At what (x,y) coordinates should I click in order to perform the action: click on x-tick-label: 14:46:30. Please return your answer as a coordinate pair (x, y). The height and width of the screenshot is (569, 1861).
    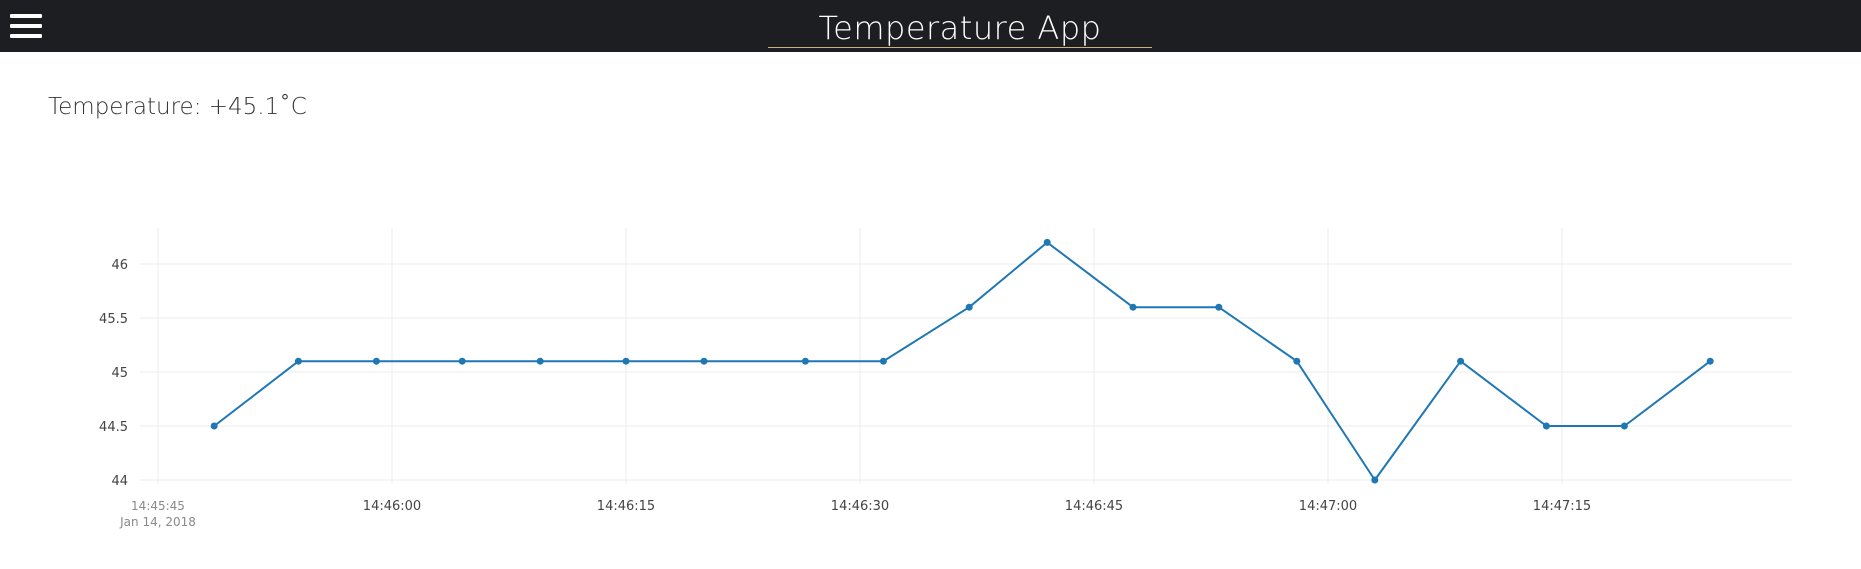
    Looking at the image, I should click on (860, 506).